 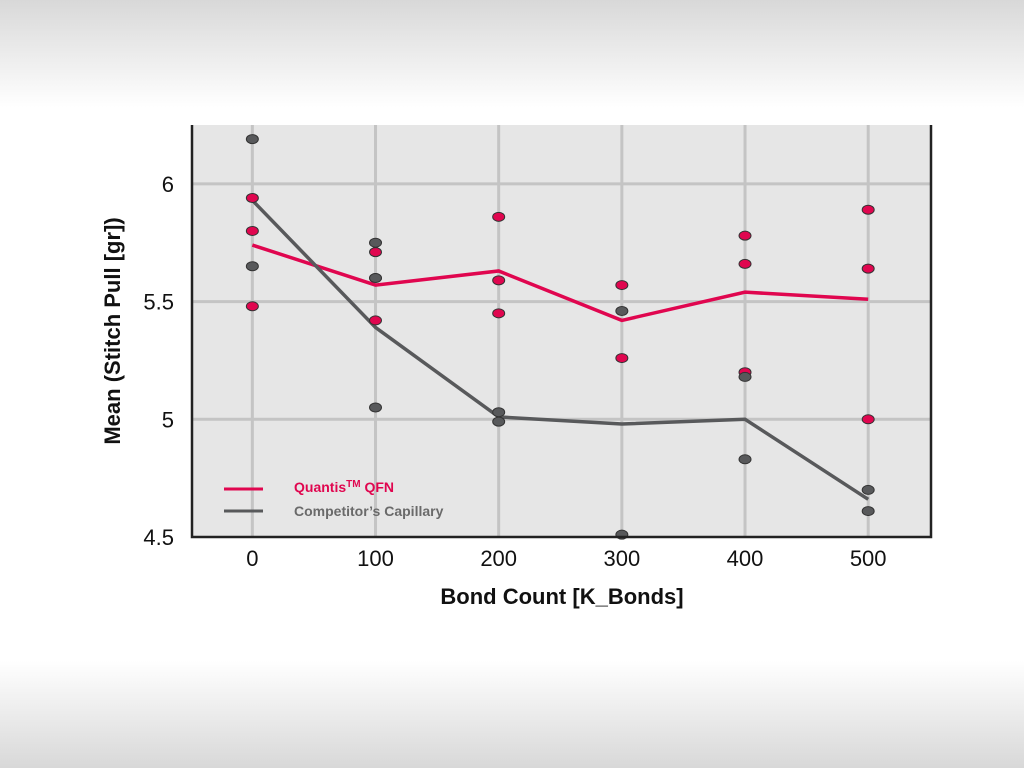 What do you see at coordinates (168, 419) in the screenshot?
I see `y-tick-label: 5` at bounding box center [168, 419].